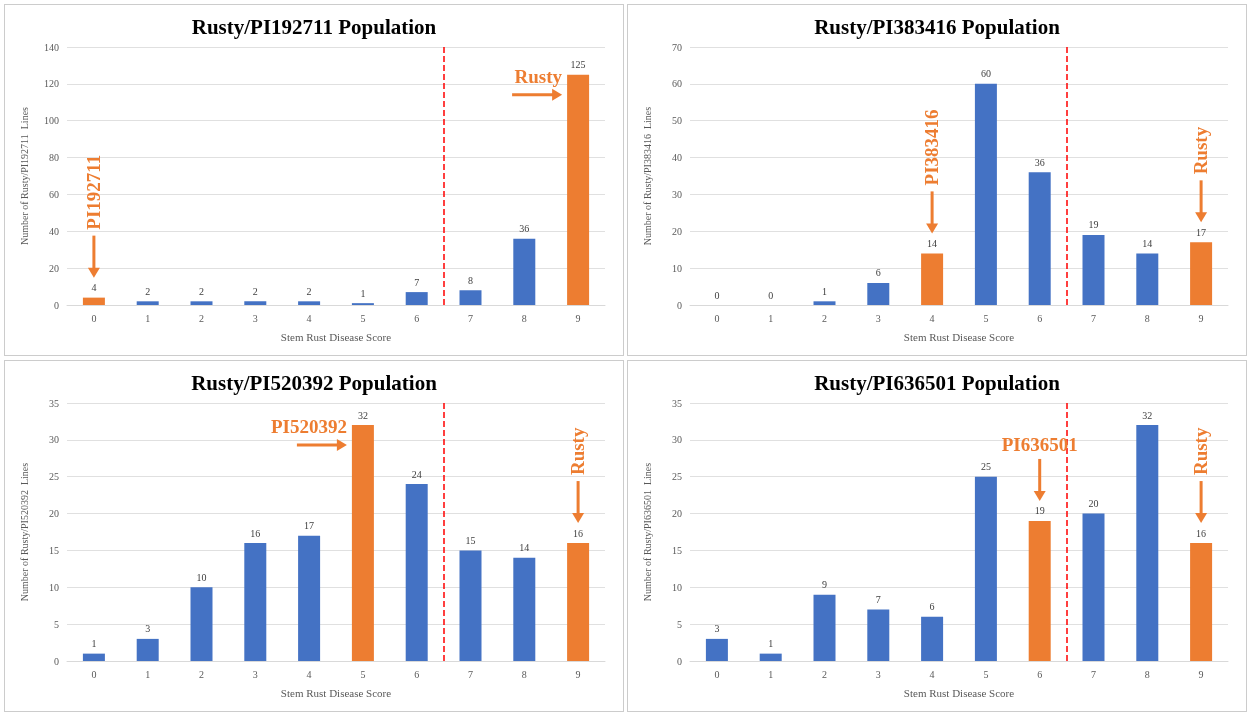 Image resolution: width=1249 pixels, height=715 pixels. Describe the element at coordinates (524, 318) in the screenshot. I see `x-tick-label: 8` at that location.